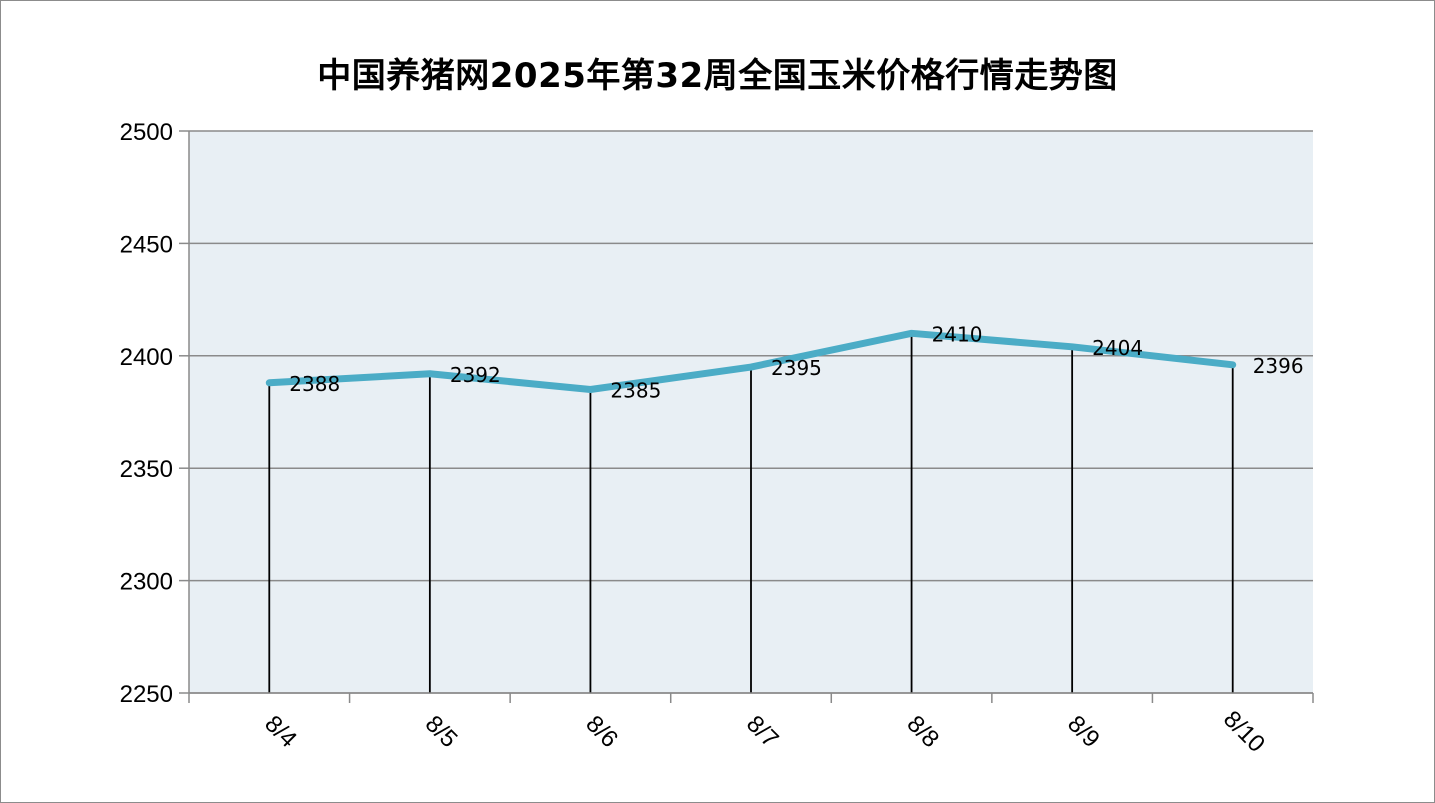 The image size is (1435, 803). Describe the element at coordinates (146, 582) in the screenshot. I see `y-tick-label: 2300` at that location.